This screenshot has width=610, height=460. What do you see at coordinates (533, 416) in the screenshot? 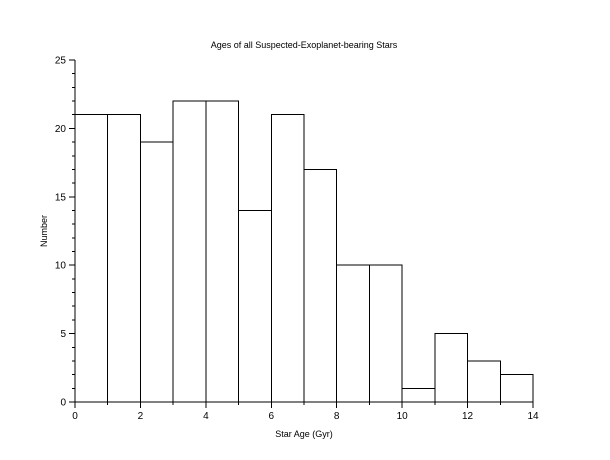
I see `x-tick-label: 14` at bounding box center [533, 416].